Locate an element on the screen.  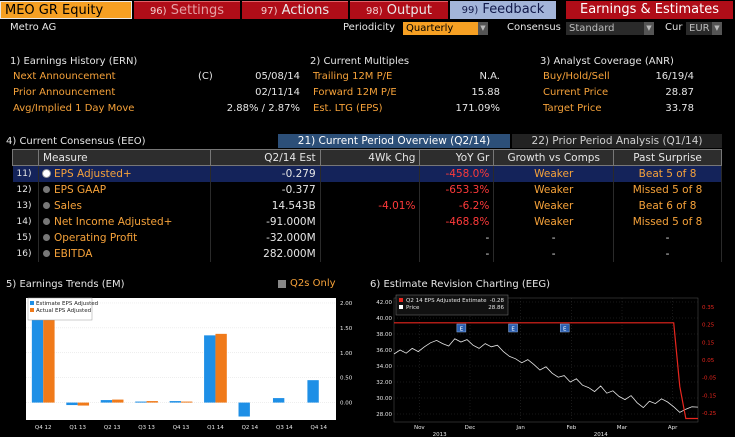
currency-select: EUR is located at coordinates (699, 28).